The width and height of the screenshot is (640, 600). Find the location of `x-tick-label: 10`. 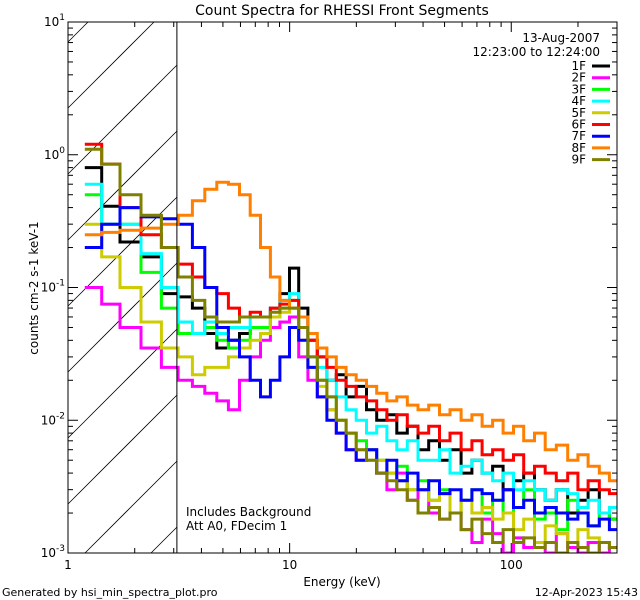

x-tick-label: 10 is located at coordinates (289, 565).